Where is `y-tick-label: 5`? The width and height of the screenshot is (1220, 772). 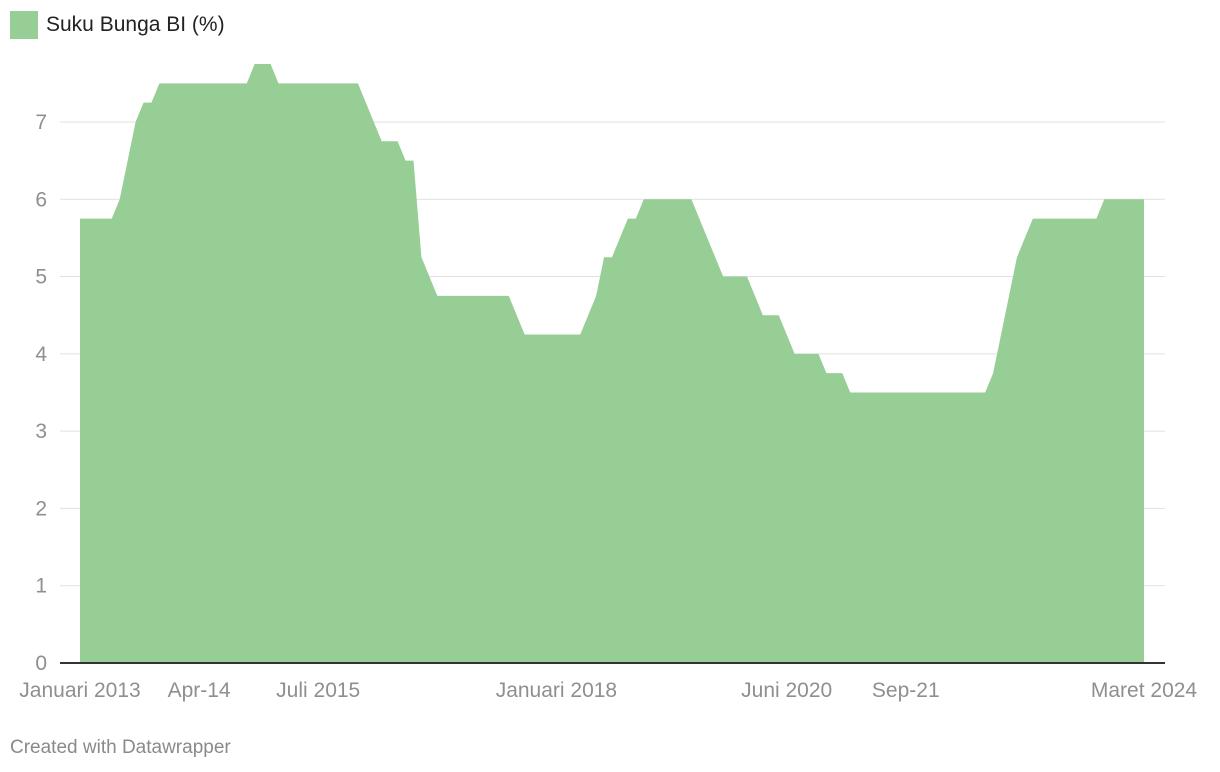 y-tick-label: 5 is located at coordinates (41, 277).